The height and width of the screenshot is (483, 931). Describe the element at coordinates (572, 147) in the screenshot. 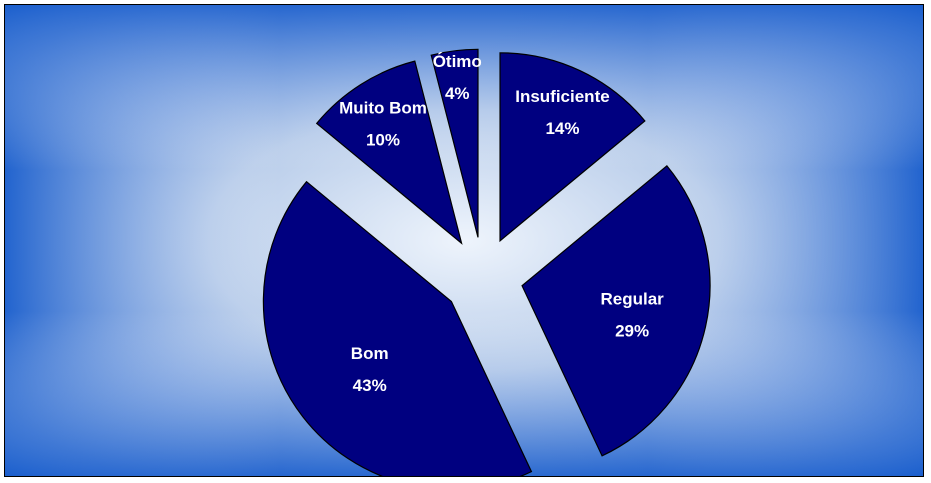

I see `pie-slice-insuficiente` at that location.